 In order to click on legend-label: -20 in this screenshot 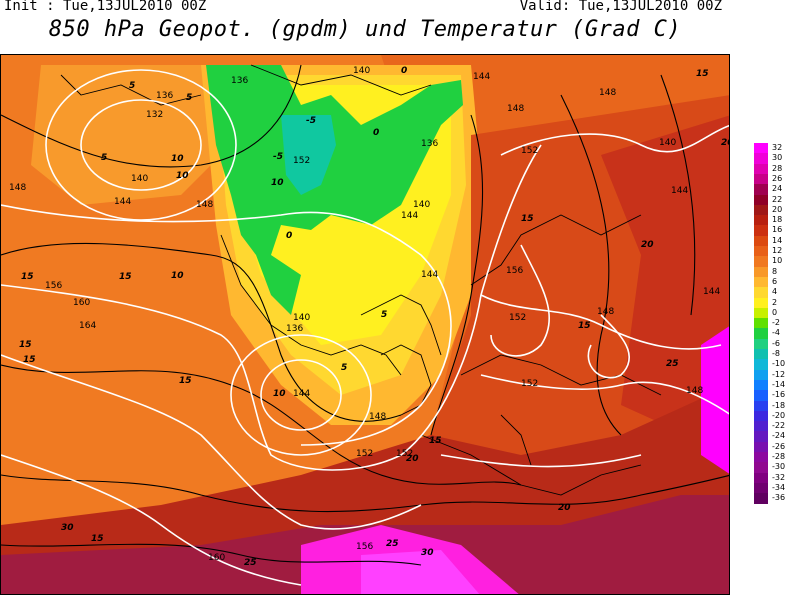, I will do `click(779, 415)`.